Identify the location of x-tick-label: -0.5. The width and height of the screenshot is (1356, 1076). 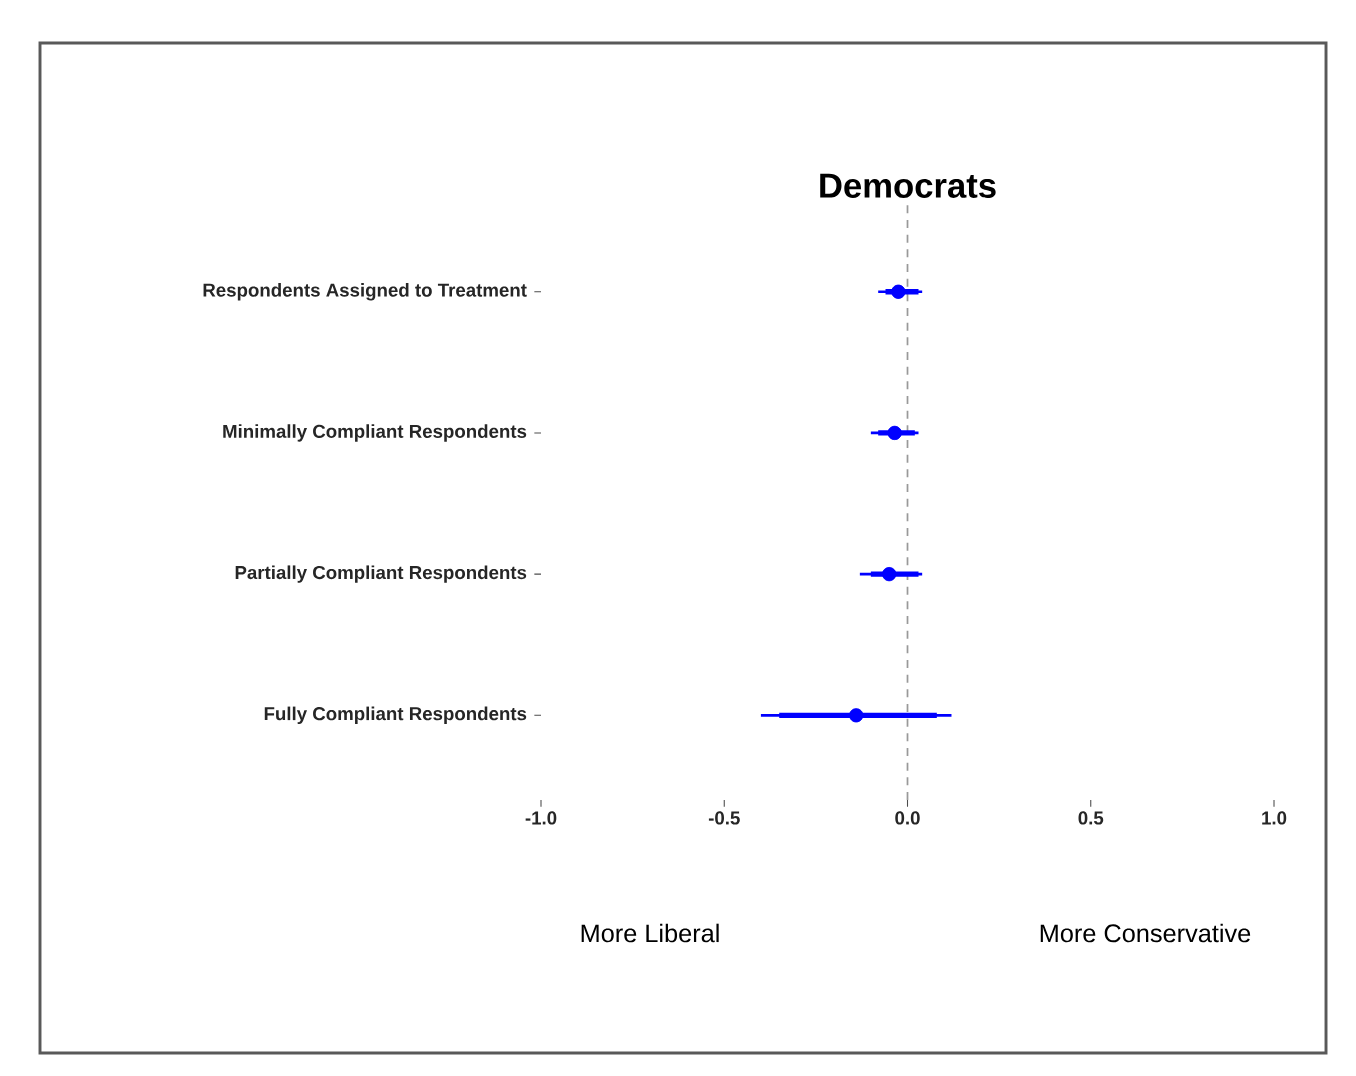
(724, 818).